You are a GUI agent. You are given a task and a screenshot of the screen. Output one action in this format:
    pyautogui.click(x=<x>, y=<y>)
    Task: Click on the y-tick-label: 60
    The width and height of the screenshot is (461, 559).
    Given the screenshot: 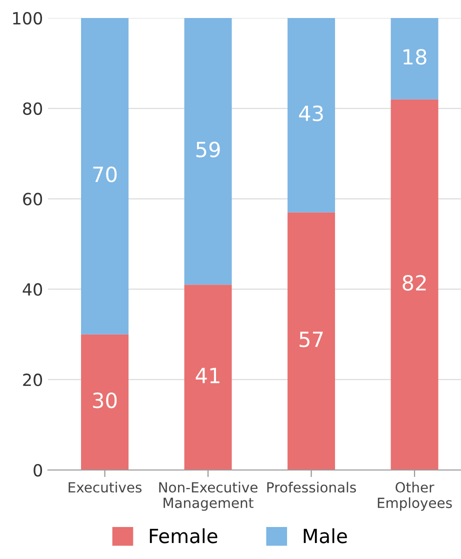 What is the action you would take?
    pyautogui.click(x=32, y=199)
    